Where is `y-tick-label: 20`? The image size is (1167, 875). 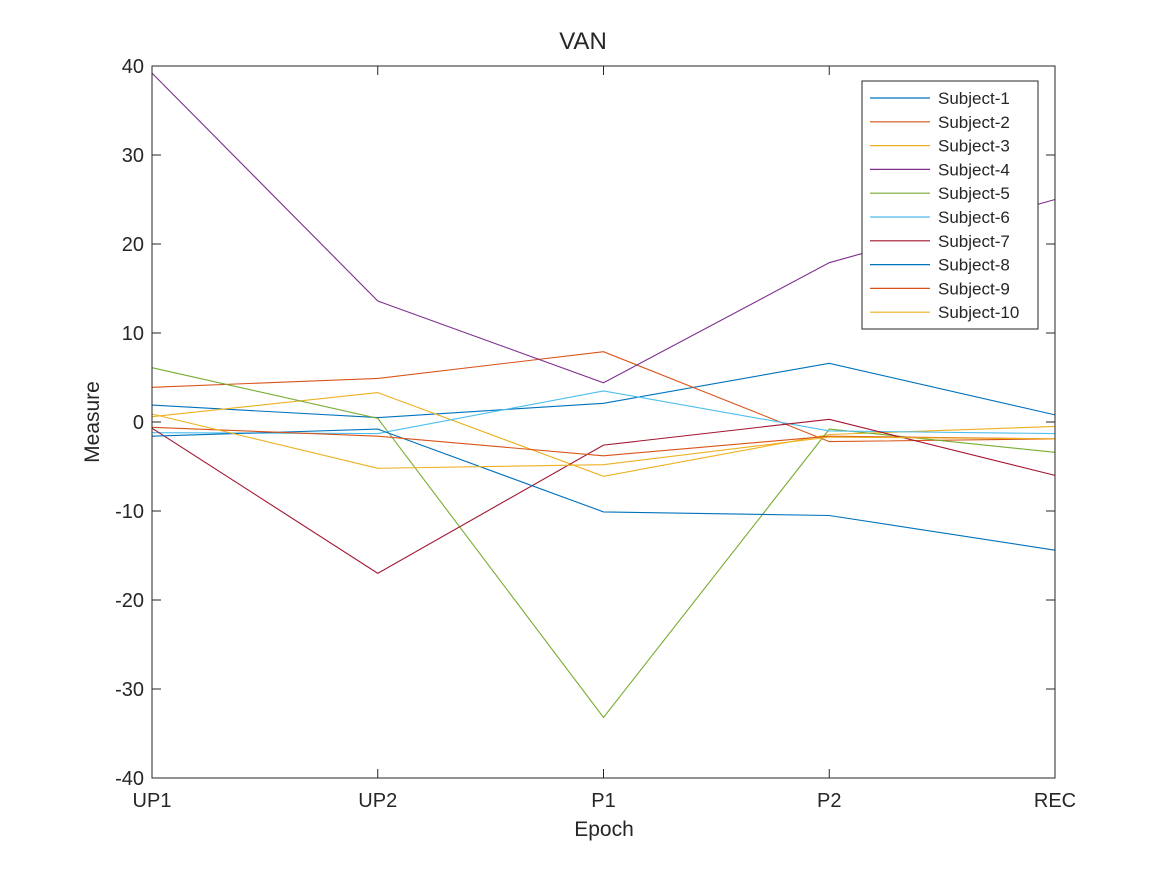 y-tick-label: 20 is located at coordinates (133, 245).